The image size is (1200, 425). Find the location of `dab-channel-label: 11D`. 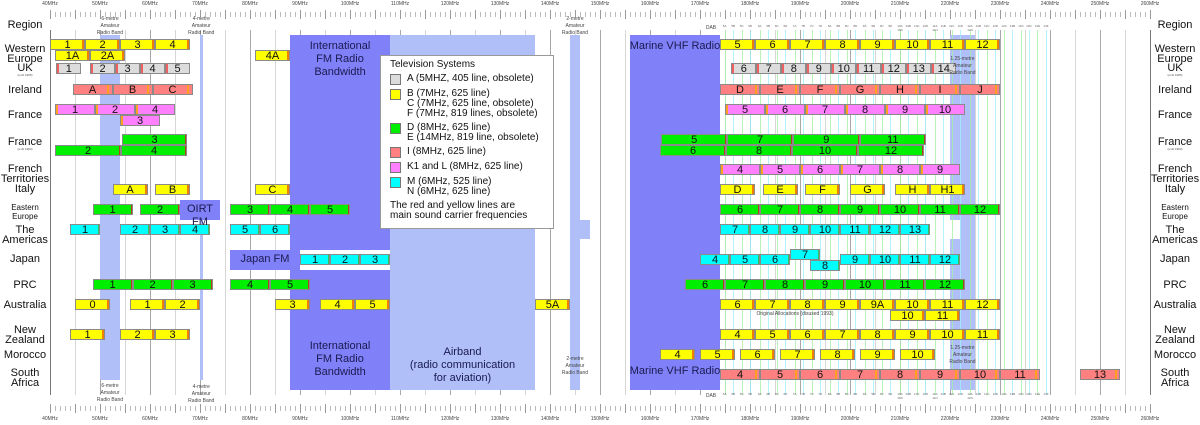

dab-channel-label: 11D is located at coordinates (960, 26).